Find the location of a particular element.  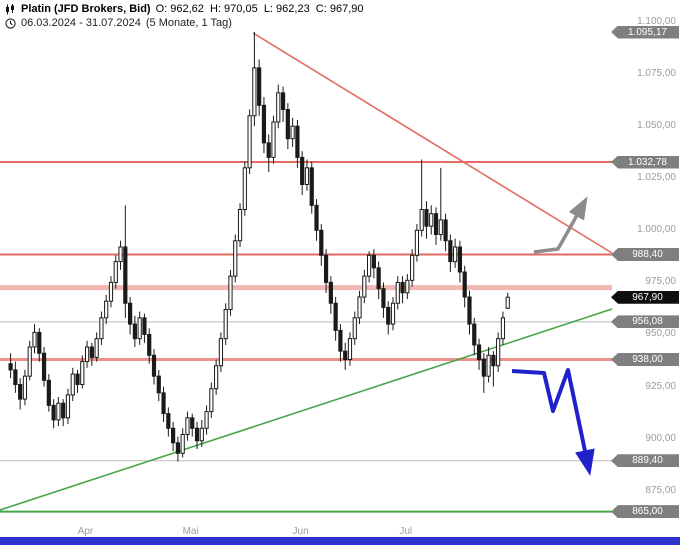

x-axis-month-label: Mai is located at coordinates (190, 531).